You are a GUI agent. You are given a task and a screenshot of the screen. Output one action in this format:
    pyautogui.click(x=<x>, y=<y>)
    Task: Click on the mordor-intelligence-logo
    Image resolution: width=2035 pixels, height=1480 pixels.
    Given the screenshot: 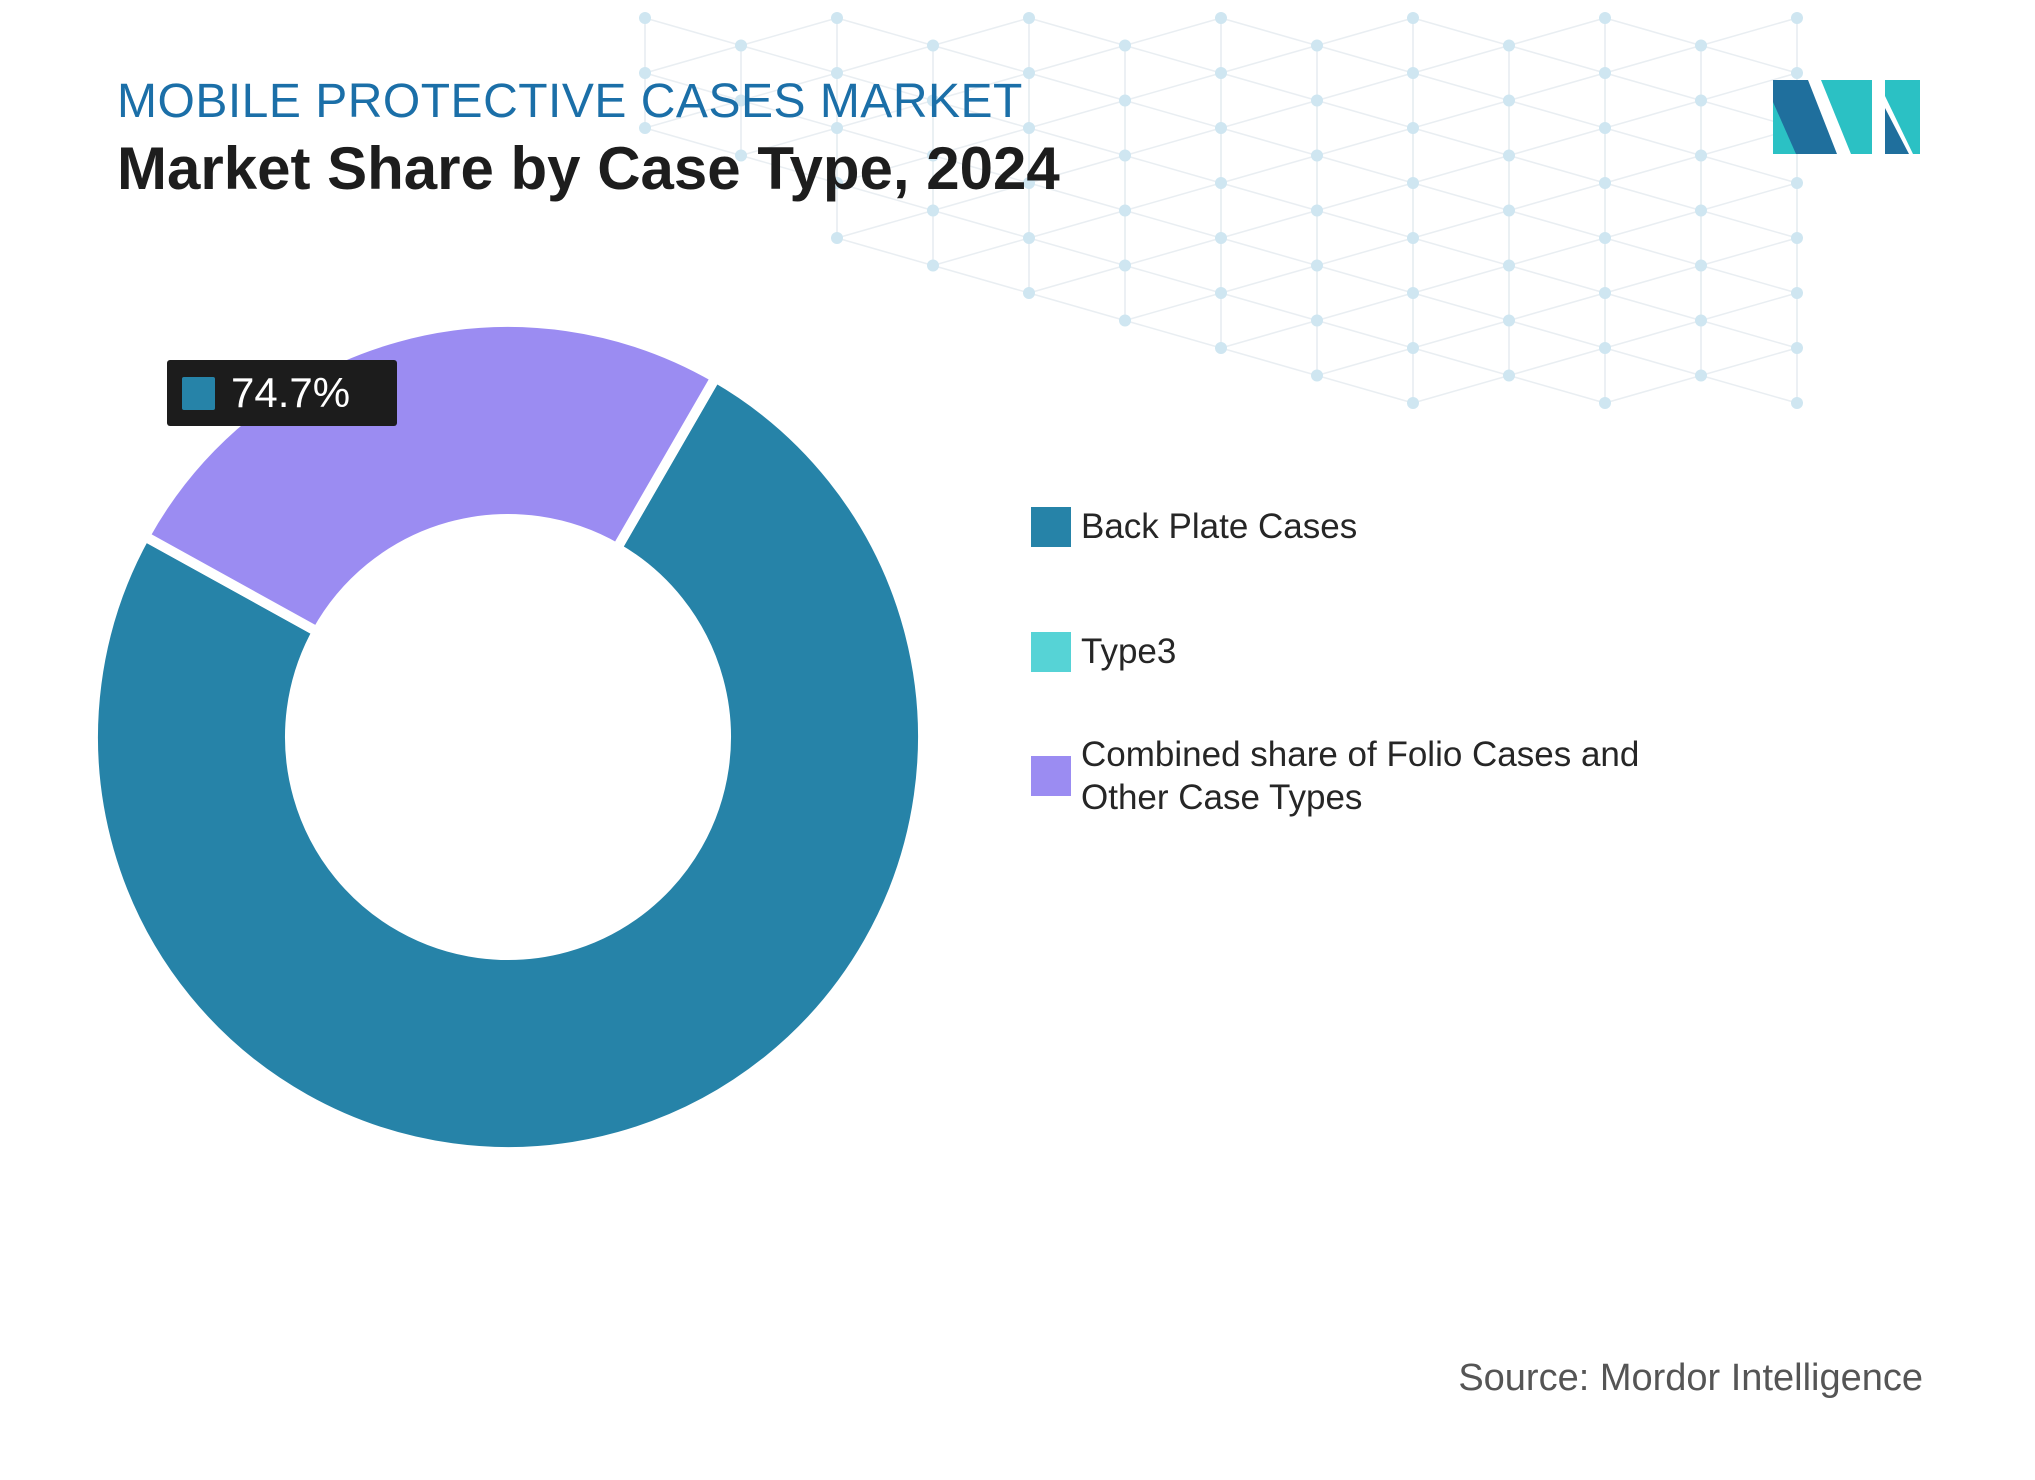 What is the action you would take?
    pyautogui.click(x=1846, y=117)
    